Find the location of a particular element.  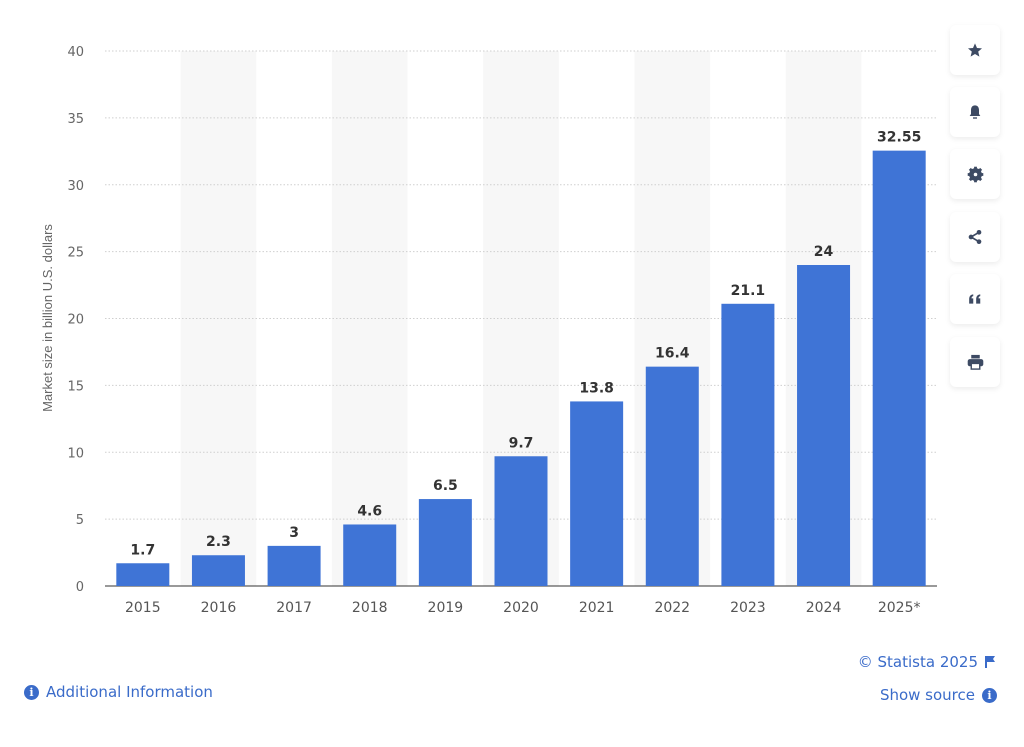

y-tick-label: 10 is located at coordinates (75, 453).